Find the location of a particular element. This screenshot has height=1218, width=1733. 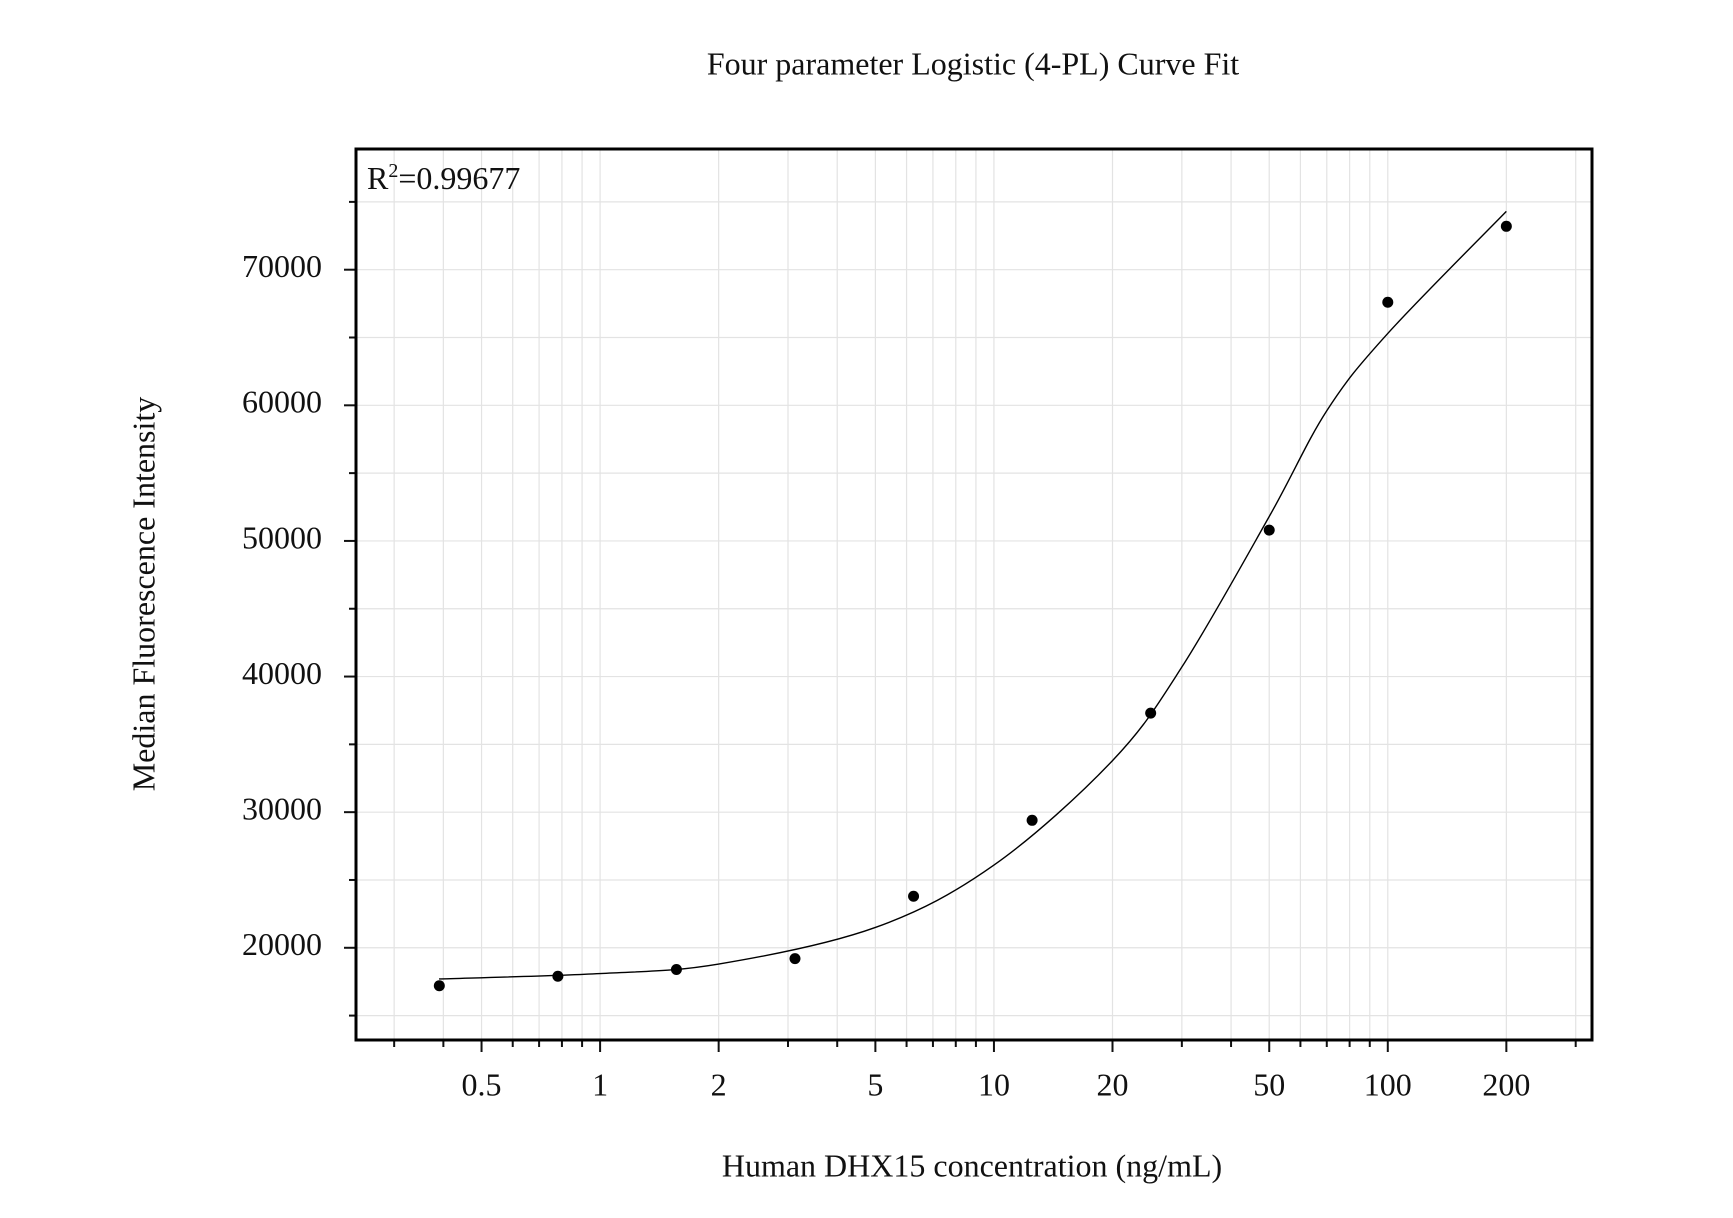

x-tick-label: 0.5 is located at coordinates (482, 1084).